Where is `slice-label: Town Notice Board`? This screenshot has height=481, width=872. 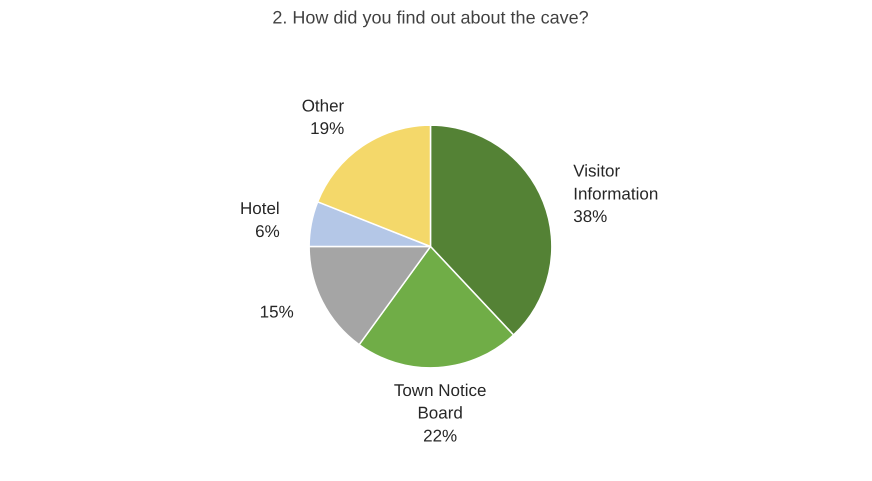
slice-label: Town Notice Board is located at coordinates (440, 401).